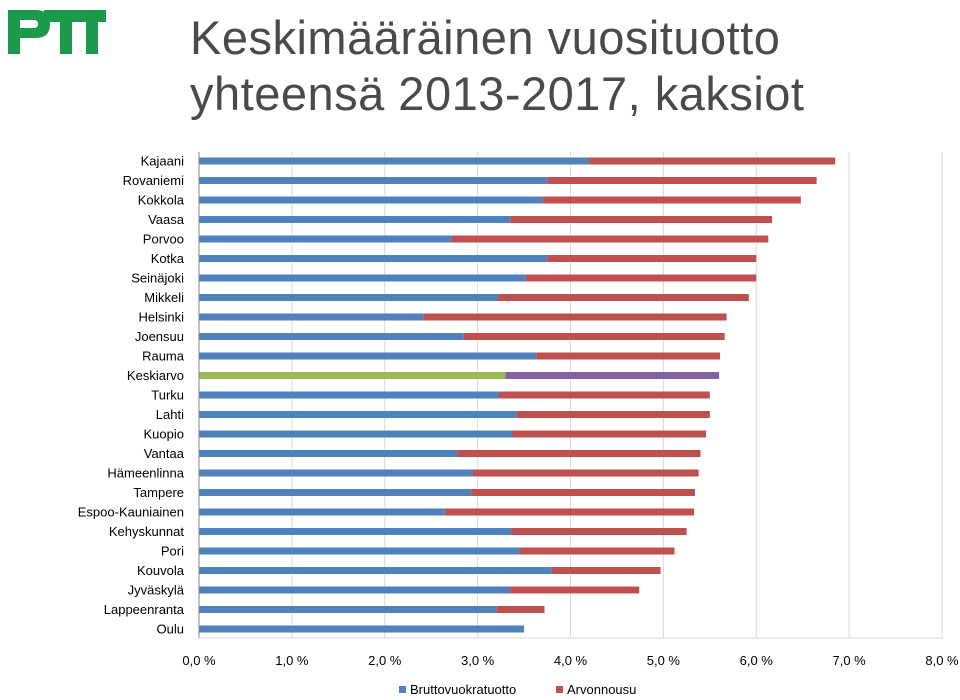 This screenshot has height=700, width=960. Describe the element at coordinates (162, 161) in the screenshot. I see `category-label: Kajaani` at that location.